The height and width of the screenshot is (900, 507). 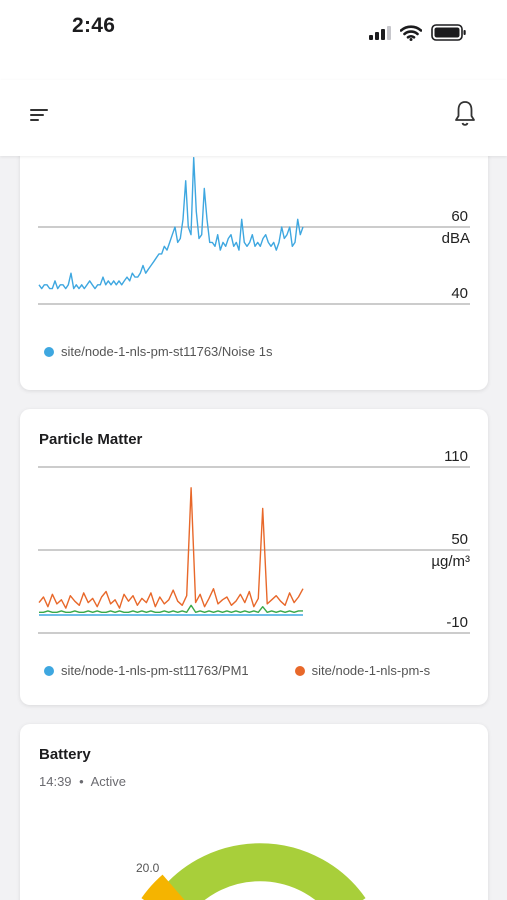 What do you see at coordinates (456, 456) in the screenshot?
I see `y-tick-label: 110` at bounding box center [456, 456].